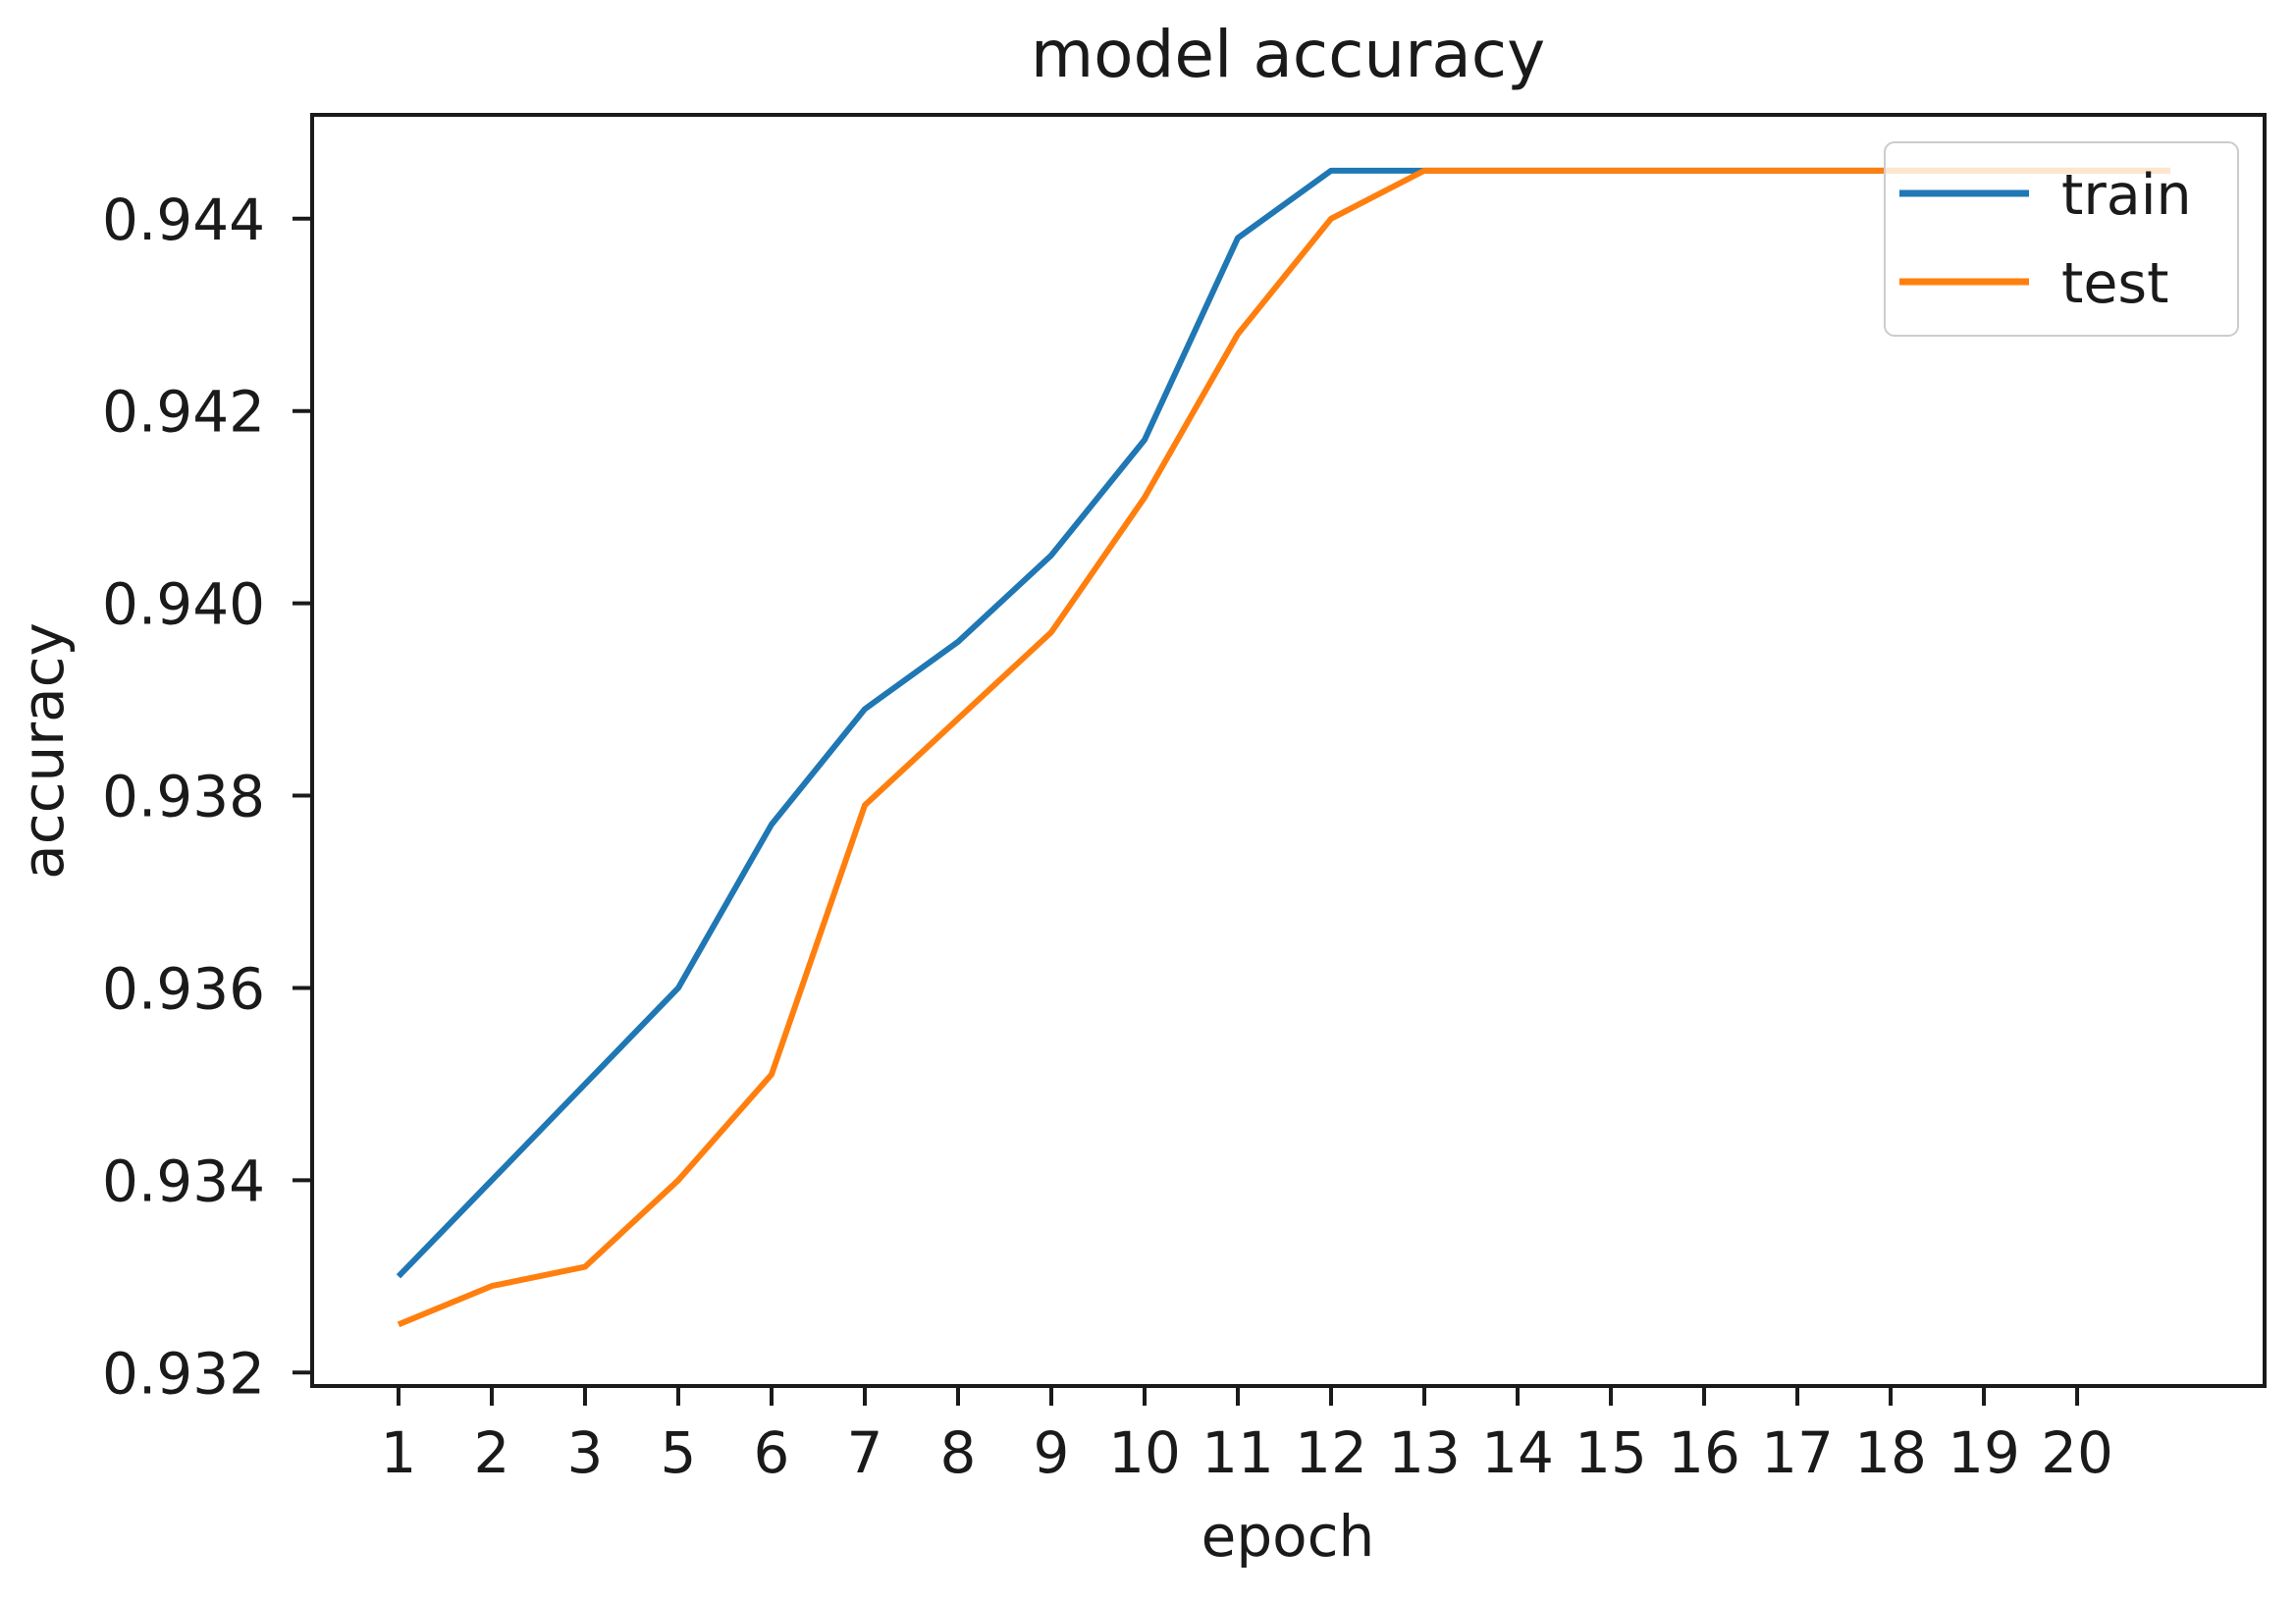 Image resolution: width=2296 pixels, height=1600 pixels. Describe the element at coordinates (492, 1452) in the screenshot. I see `x-tick-label: 2` at that location.